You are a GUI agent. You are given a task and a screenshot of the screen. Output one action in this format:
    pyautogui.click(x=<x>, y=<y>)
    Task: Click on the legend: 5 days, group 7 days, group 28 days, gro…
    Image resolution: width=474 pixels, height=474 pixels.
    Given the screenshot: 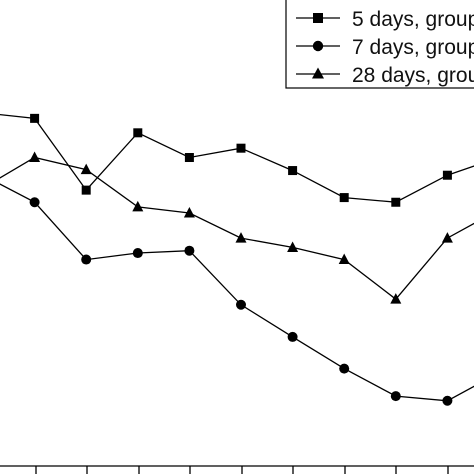 What is the action you would take?
    pyautogui.click(x=379, y=44)
    